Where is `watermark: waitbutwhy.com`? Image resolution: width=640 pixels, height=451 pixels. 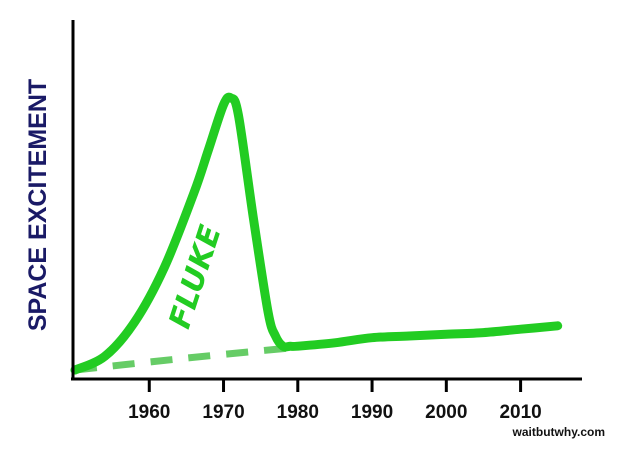 watermark: waitbutwhy.com is located at coordinates (558, 432).